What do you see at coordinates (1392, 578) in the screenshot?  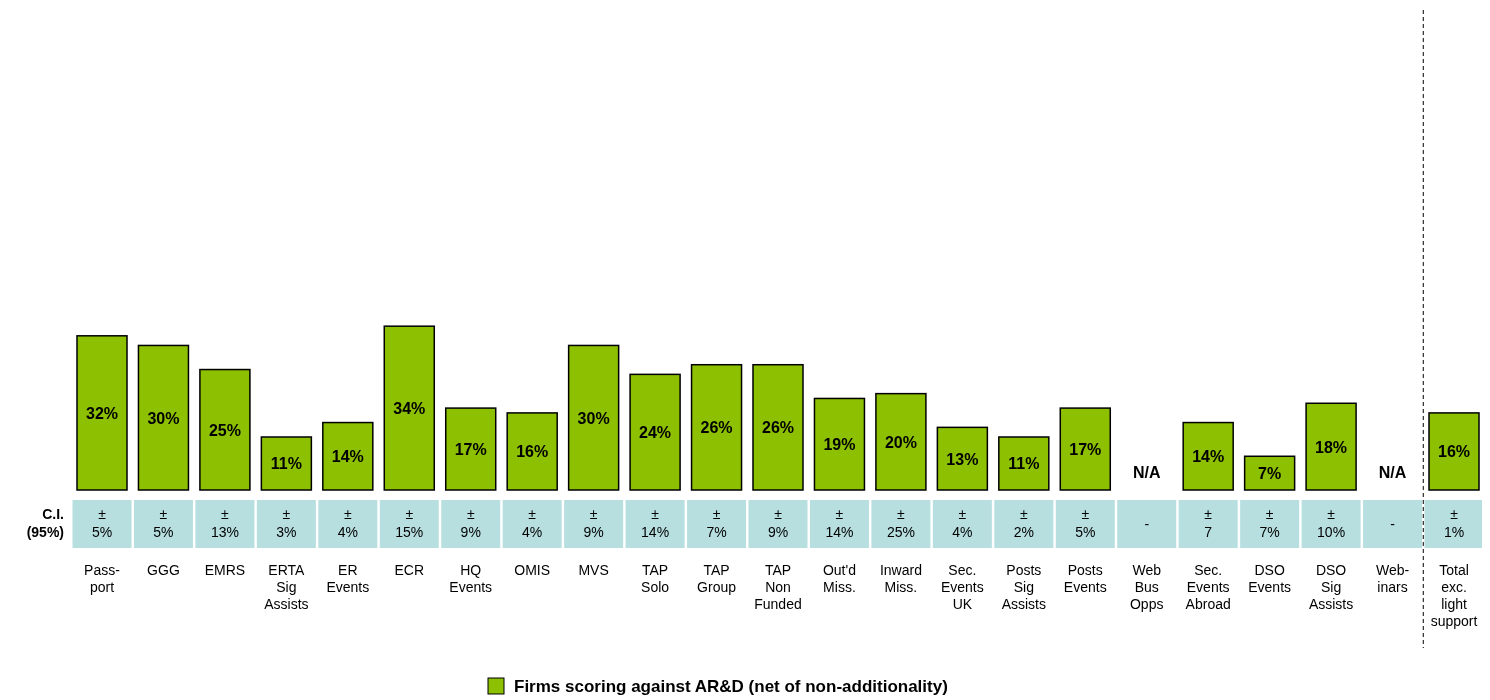 I see `x-tick-label: Web- inars` at bounding box center [1392, 578].